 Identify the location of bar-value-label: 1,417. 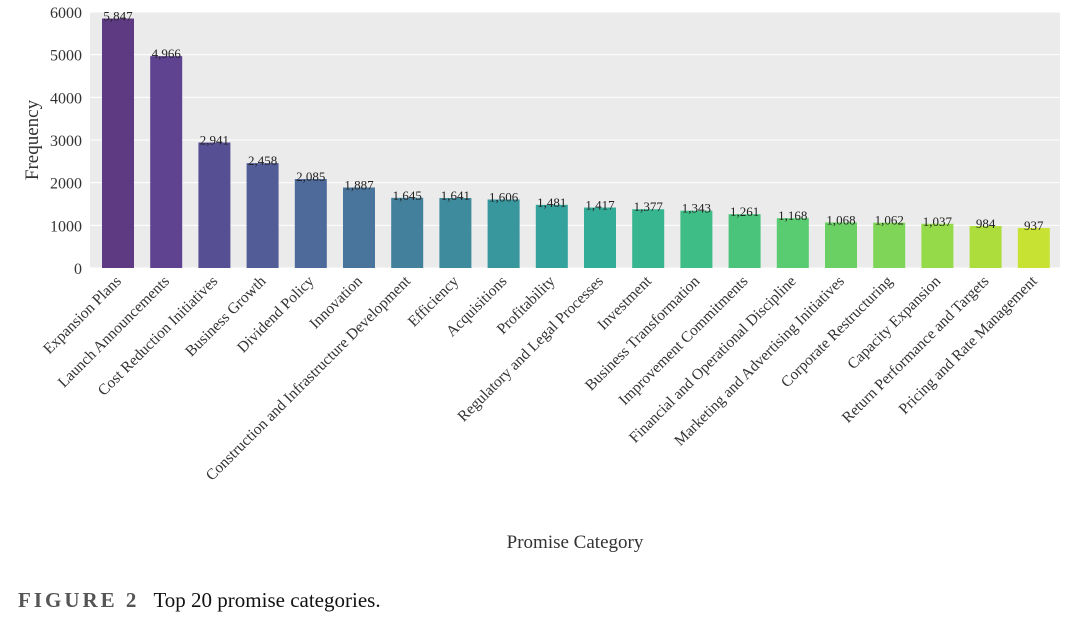
(600, 205).